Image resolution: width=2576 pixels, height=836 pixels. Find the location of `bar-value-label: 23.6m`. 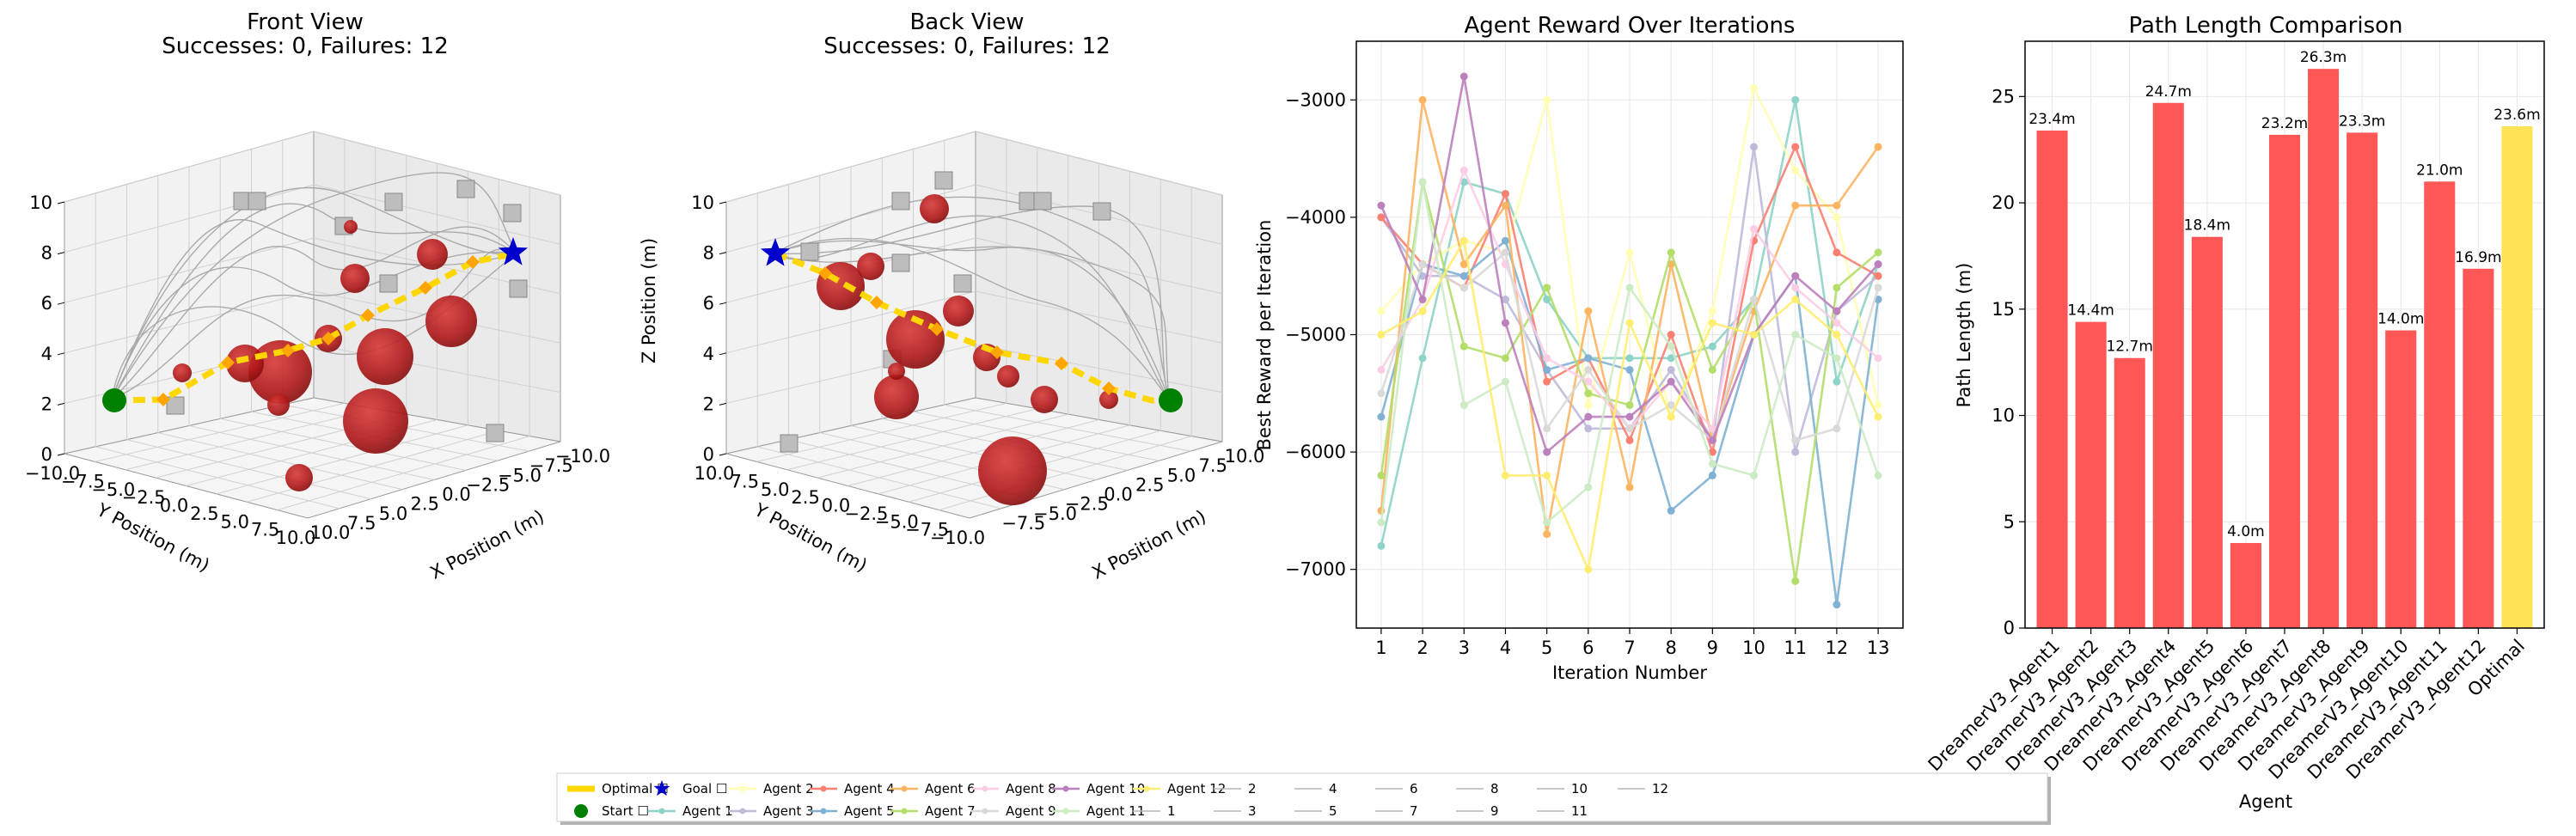

bar-value-label: 23.6m is located at coordinates (2516, 115).